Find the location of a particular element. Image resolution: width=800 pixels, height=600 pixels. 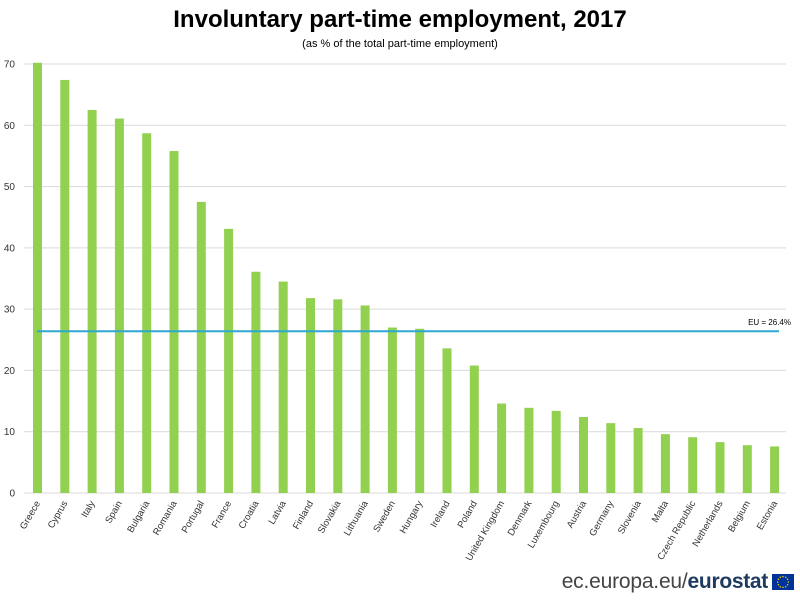

x-tick-label: Greece is located at coordinates (30, 515).